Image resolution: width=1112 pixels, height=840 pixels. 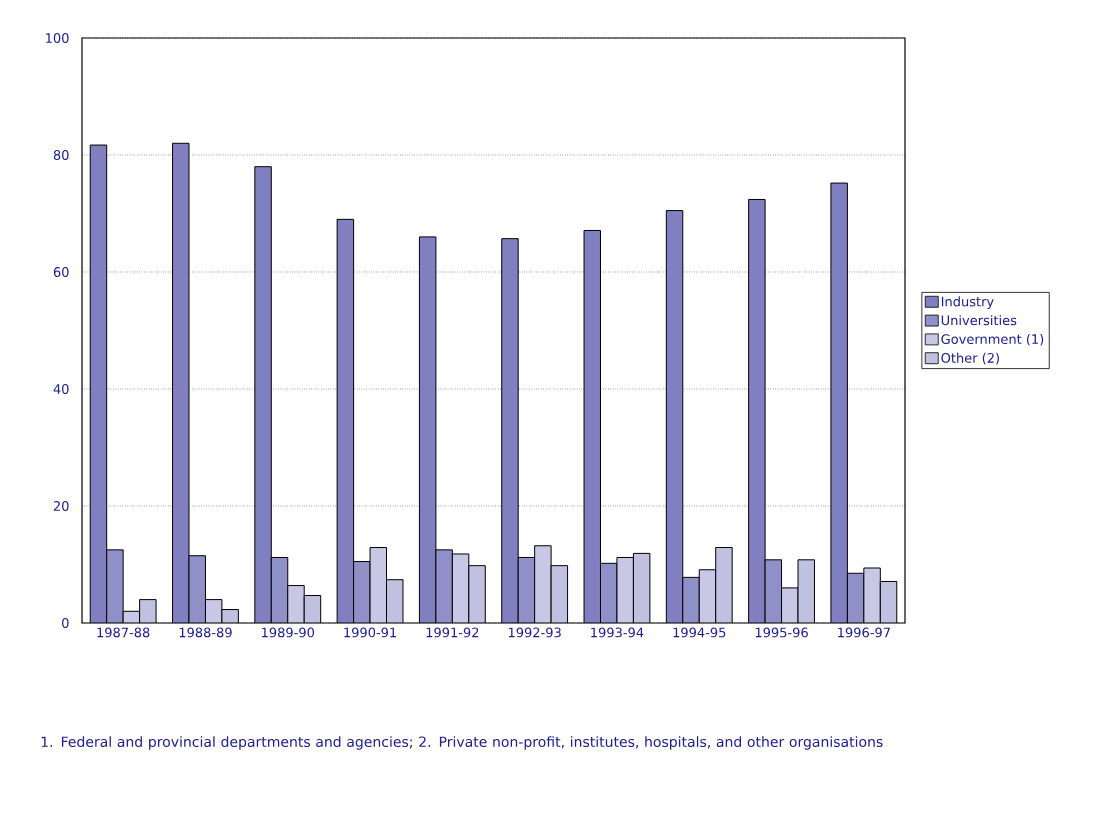 I want to click on text: 1. Federal and provincial departments and agencies; 2. Private non-profit, institutes, hospitals, and other organisations, so click(x=462, y=743).